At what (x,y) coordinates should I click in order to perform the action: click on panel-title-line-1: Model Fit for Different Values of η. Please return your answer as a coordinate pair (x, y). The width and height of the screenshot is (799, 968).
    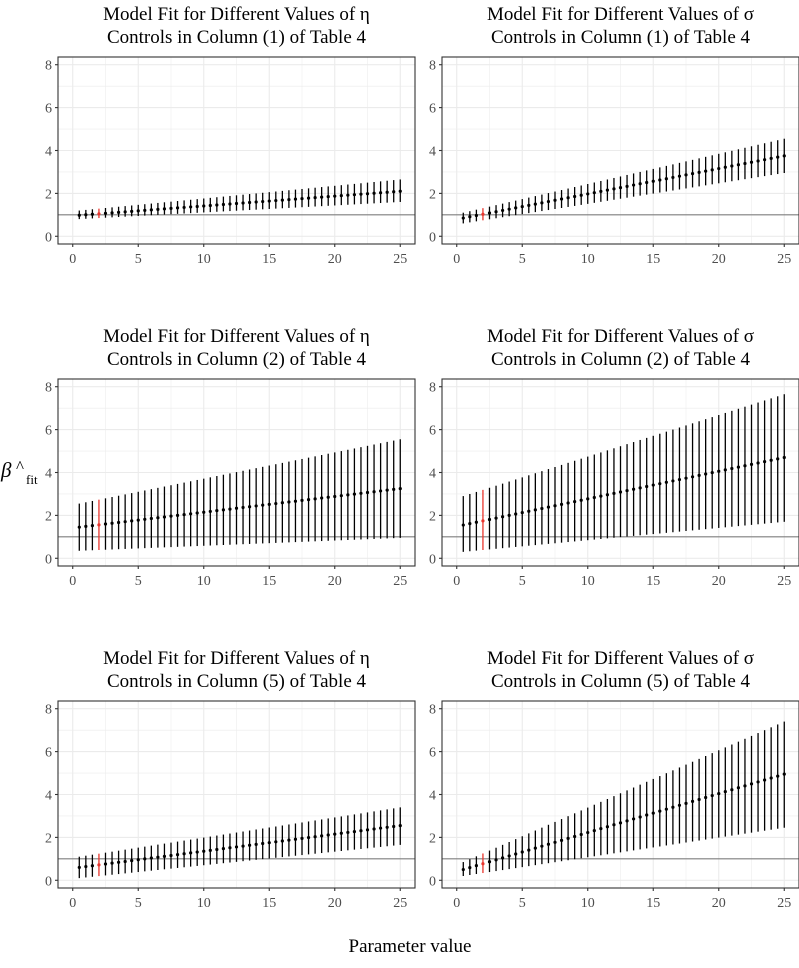
    Looking at the image, I should click on (236, 658).